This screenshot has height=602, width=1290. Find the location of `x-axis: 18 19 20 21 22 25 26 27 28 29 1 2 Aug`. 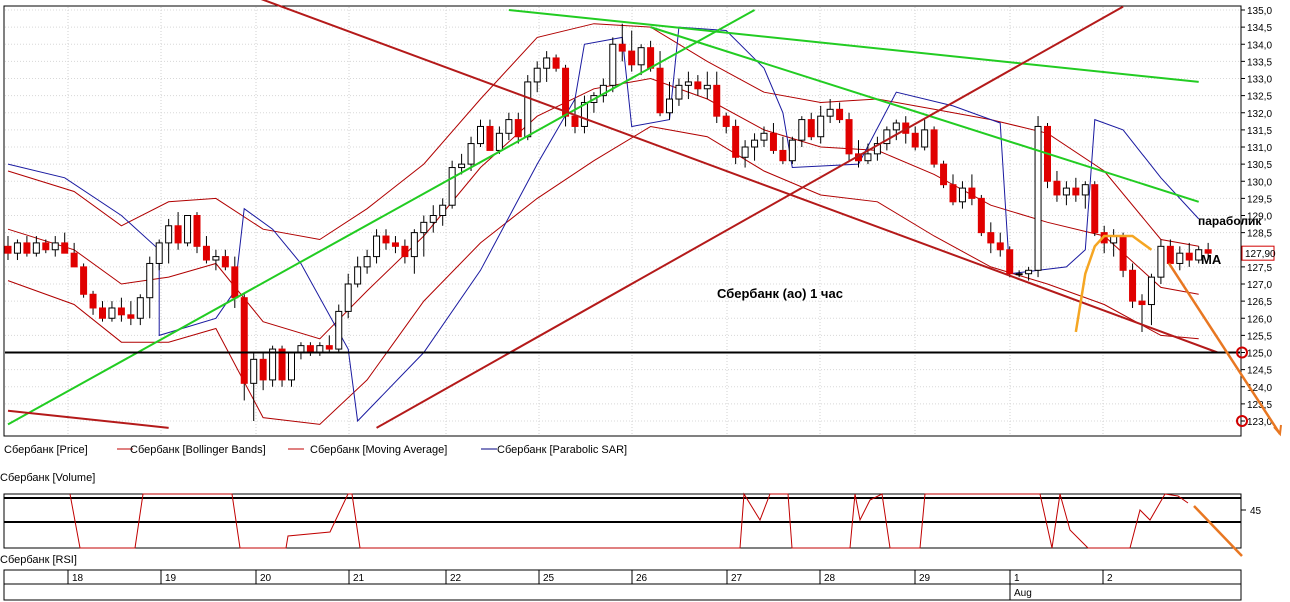

x-axis: 18 19 20 21 22 25 26 27 28 29 1 2 Aug is located at coordinates (590, 585).